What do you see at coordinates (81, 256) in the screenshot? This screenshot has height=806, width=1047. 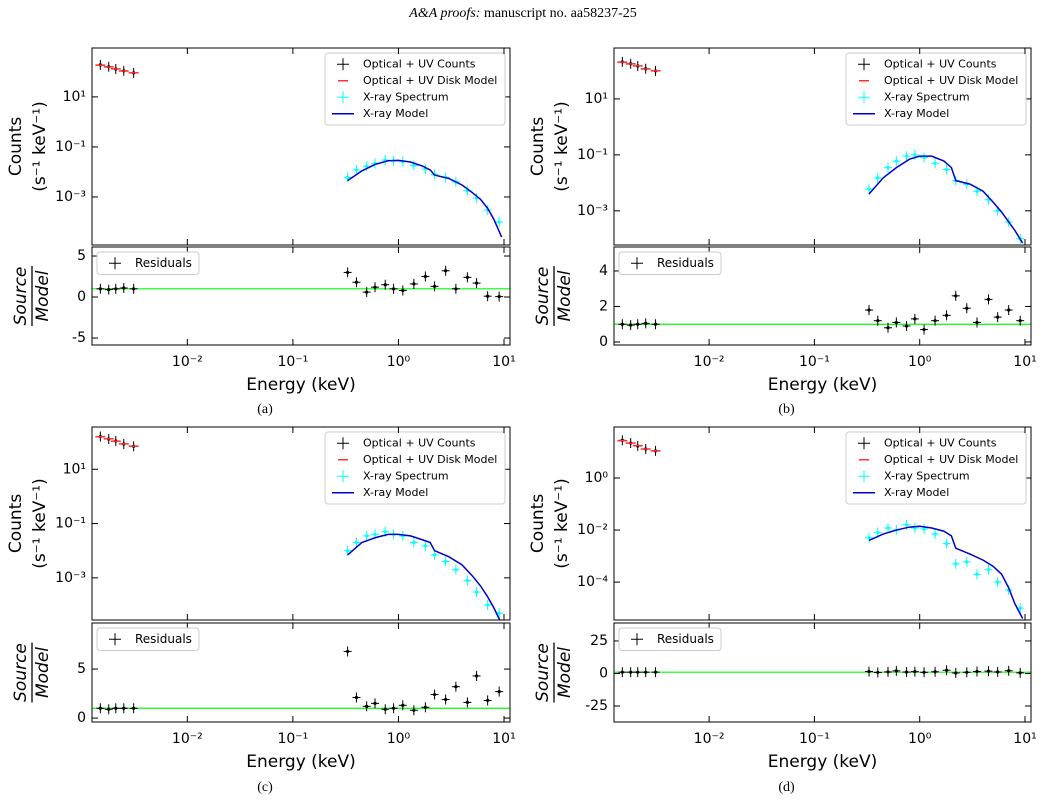 I see `y-tick-label: 5` at bounding box center [81, 256].